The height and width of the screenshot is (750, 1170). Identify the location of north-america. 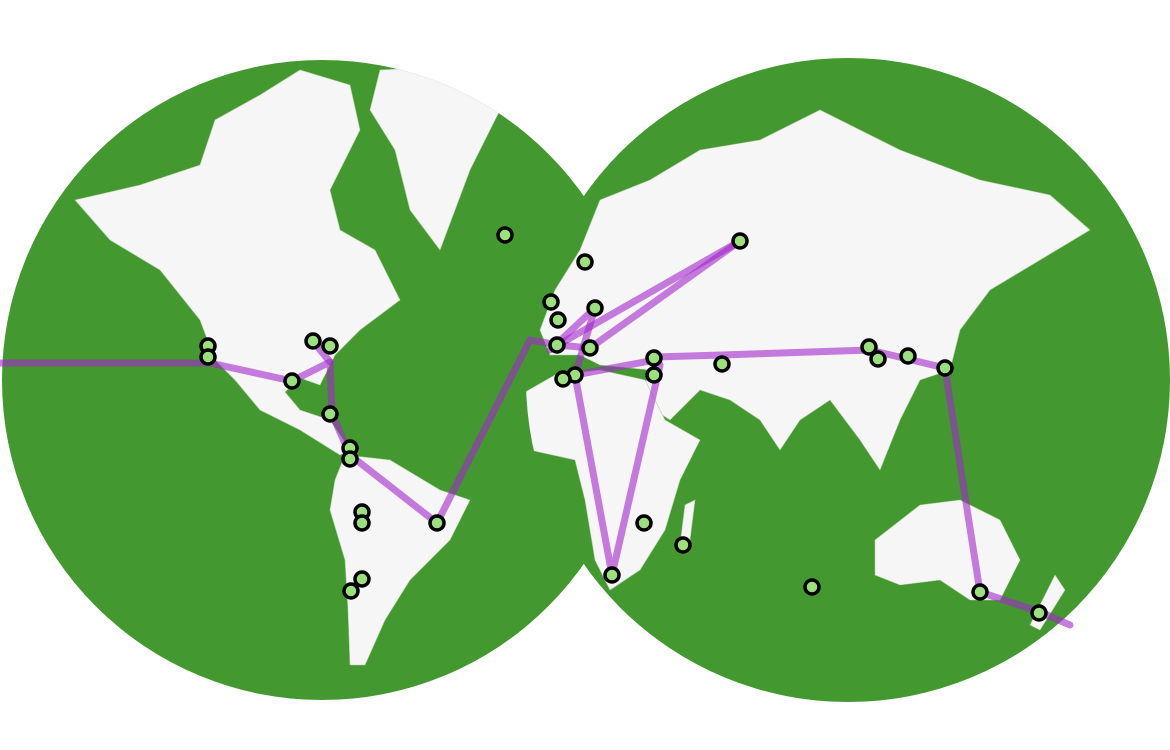
(237, 262).